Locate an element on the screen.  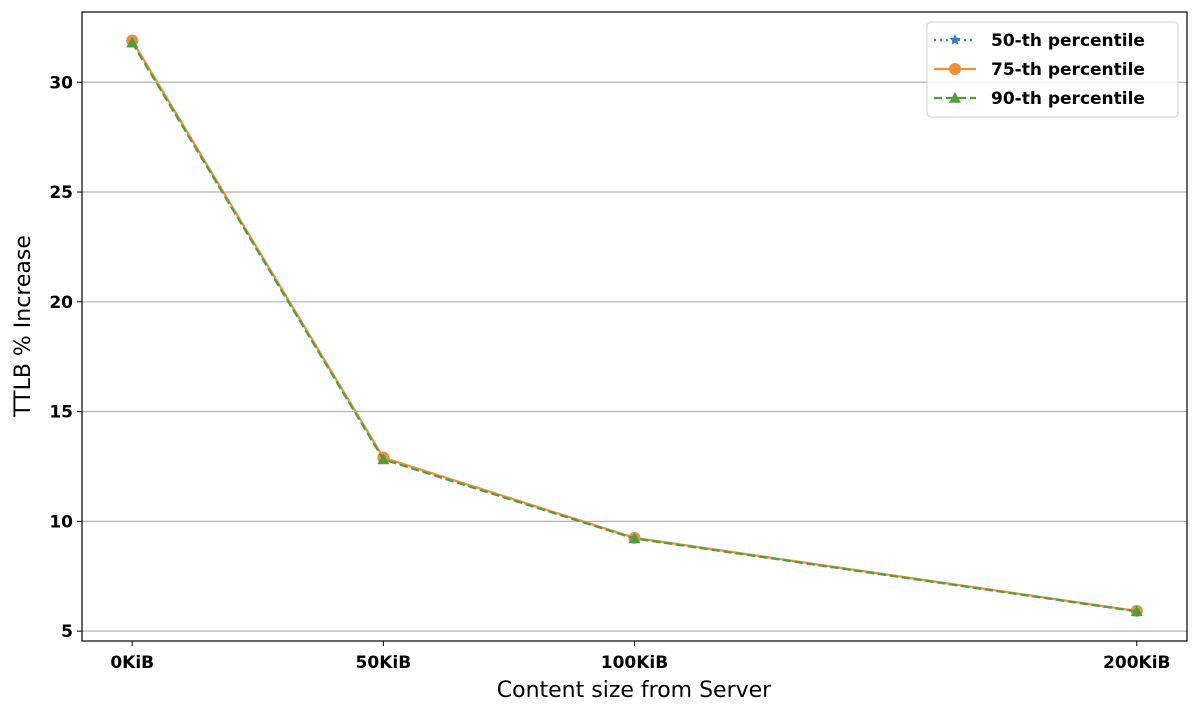
legend-item: 75-th percentile is located at coordinates (1039, 70).